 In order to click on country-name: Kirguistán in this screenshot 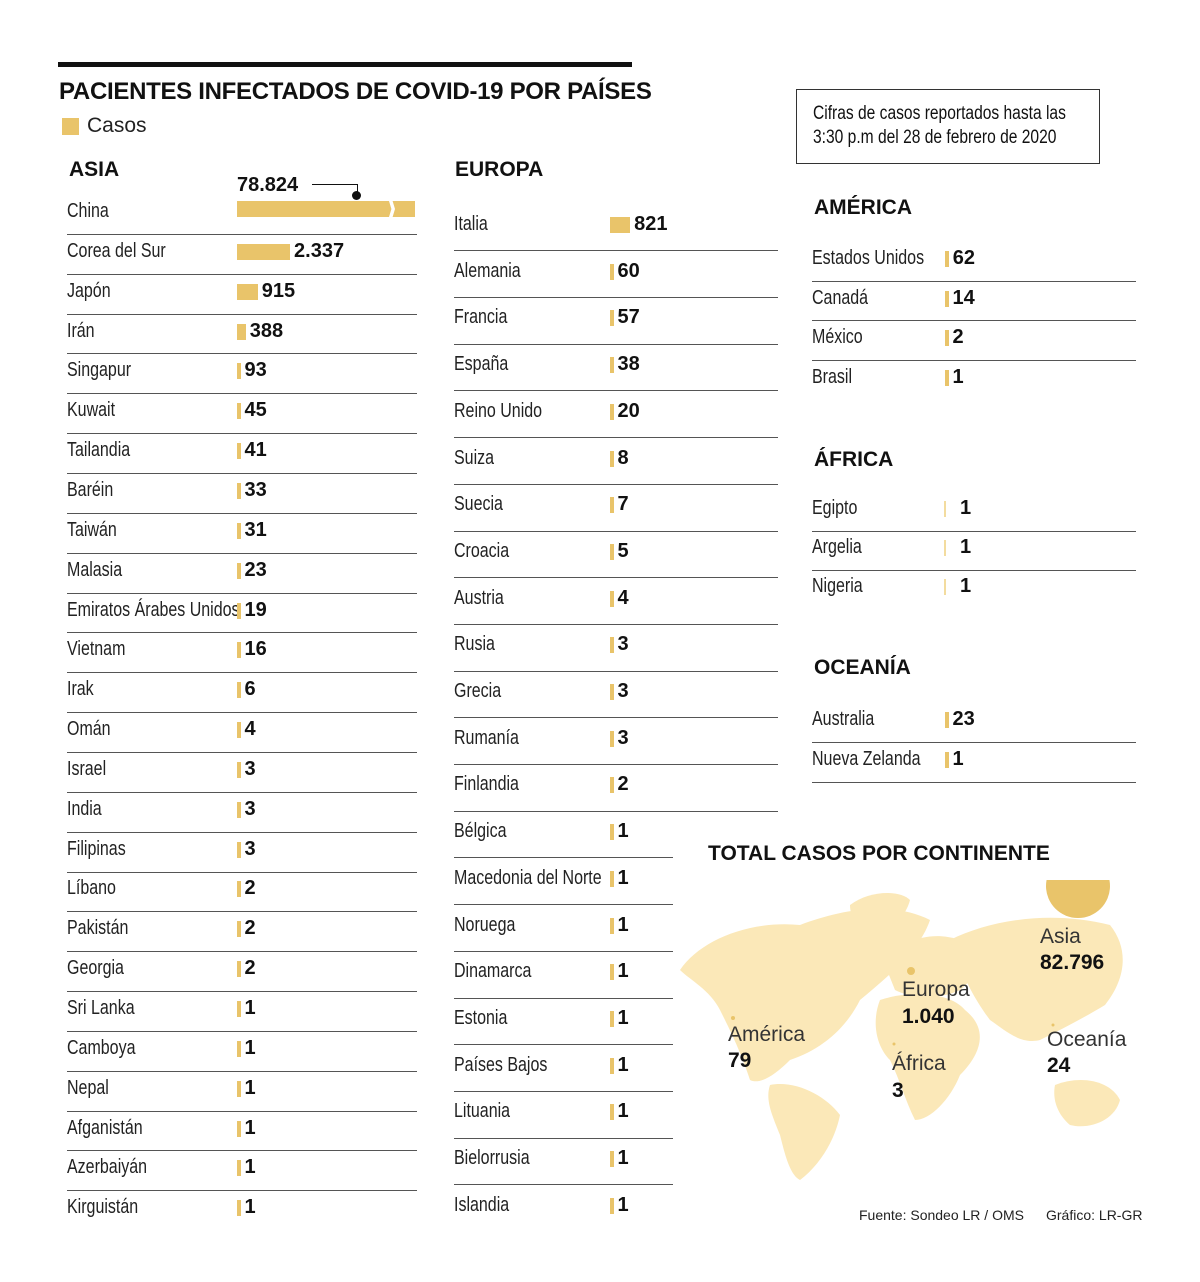, I will do `click(103, 1207)`.